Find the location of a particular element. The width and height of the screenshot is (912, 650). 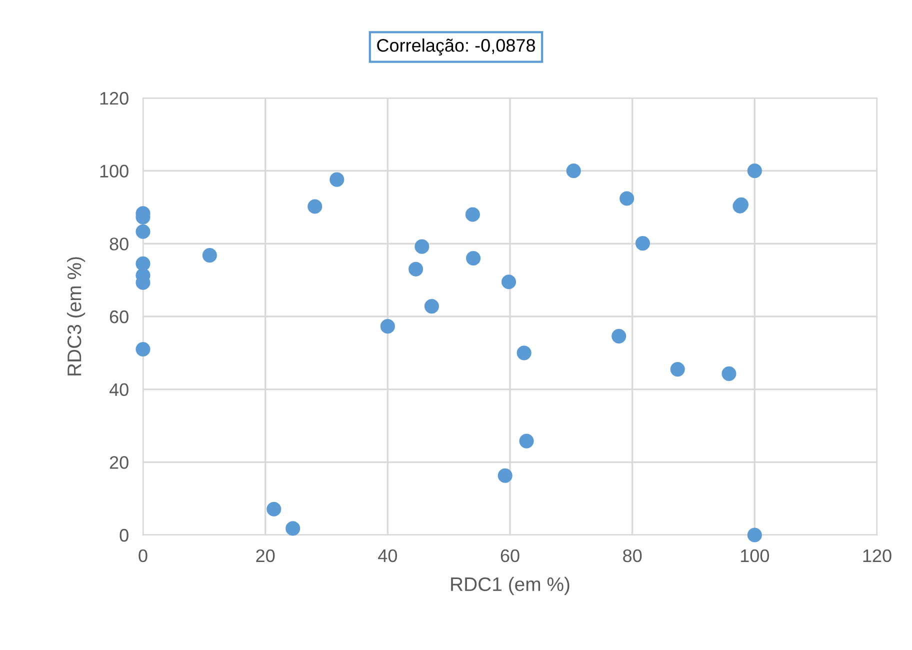

y-tick-label: 20 is located at coordinates (119, 462).